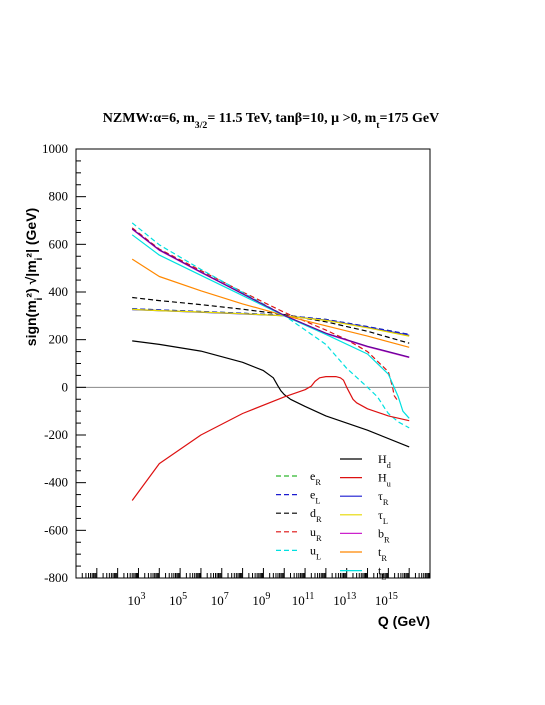 This screenshot has height=705, width=545. I want to click on legend-label: uR, so click(316, 534).